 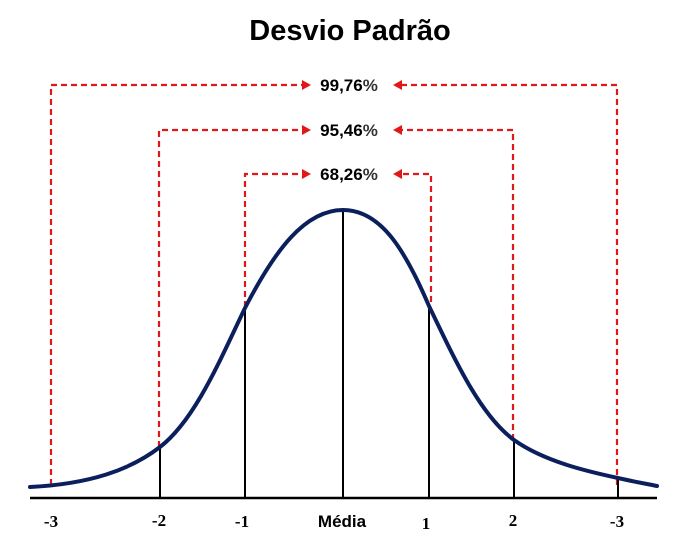 What do you see at coordinates (51, 521) in the screenshot?
I see `x-label-minus-3: -3` at bounding box center [51, 521].